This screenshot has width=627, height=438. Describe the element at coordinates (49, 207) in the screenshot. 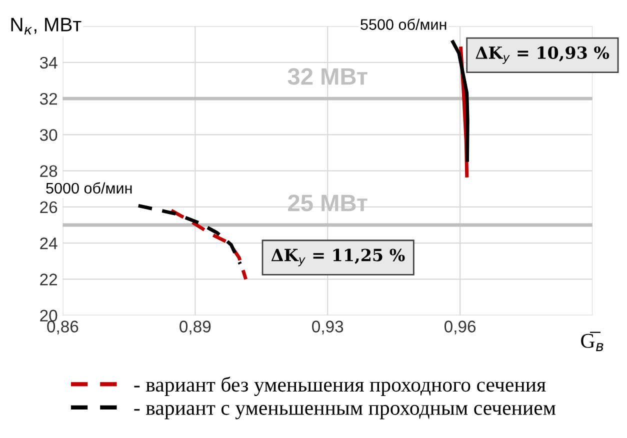

I see `y-tick-label: 26` at that location.